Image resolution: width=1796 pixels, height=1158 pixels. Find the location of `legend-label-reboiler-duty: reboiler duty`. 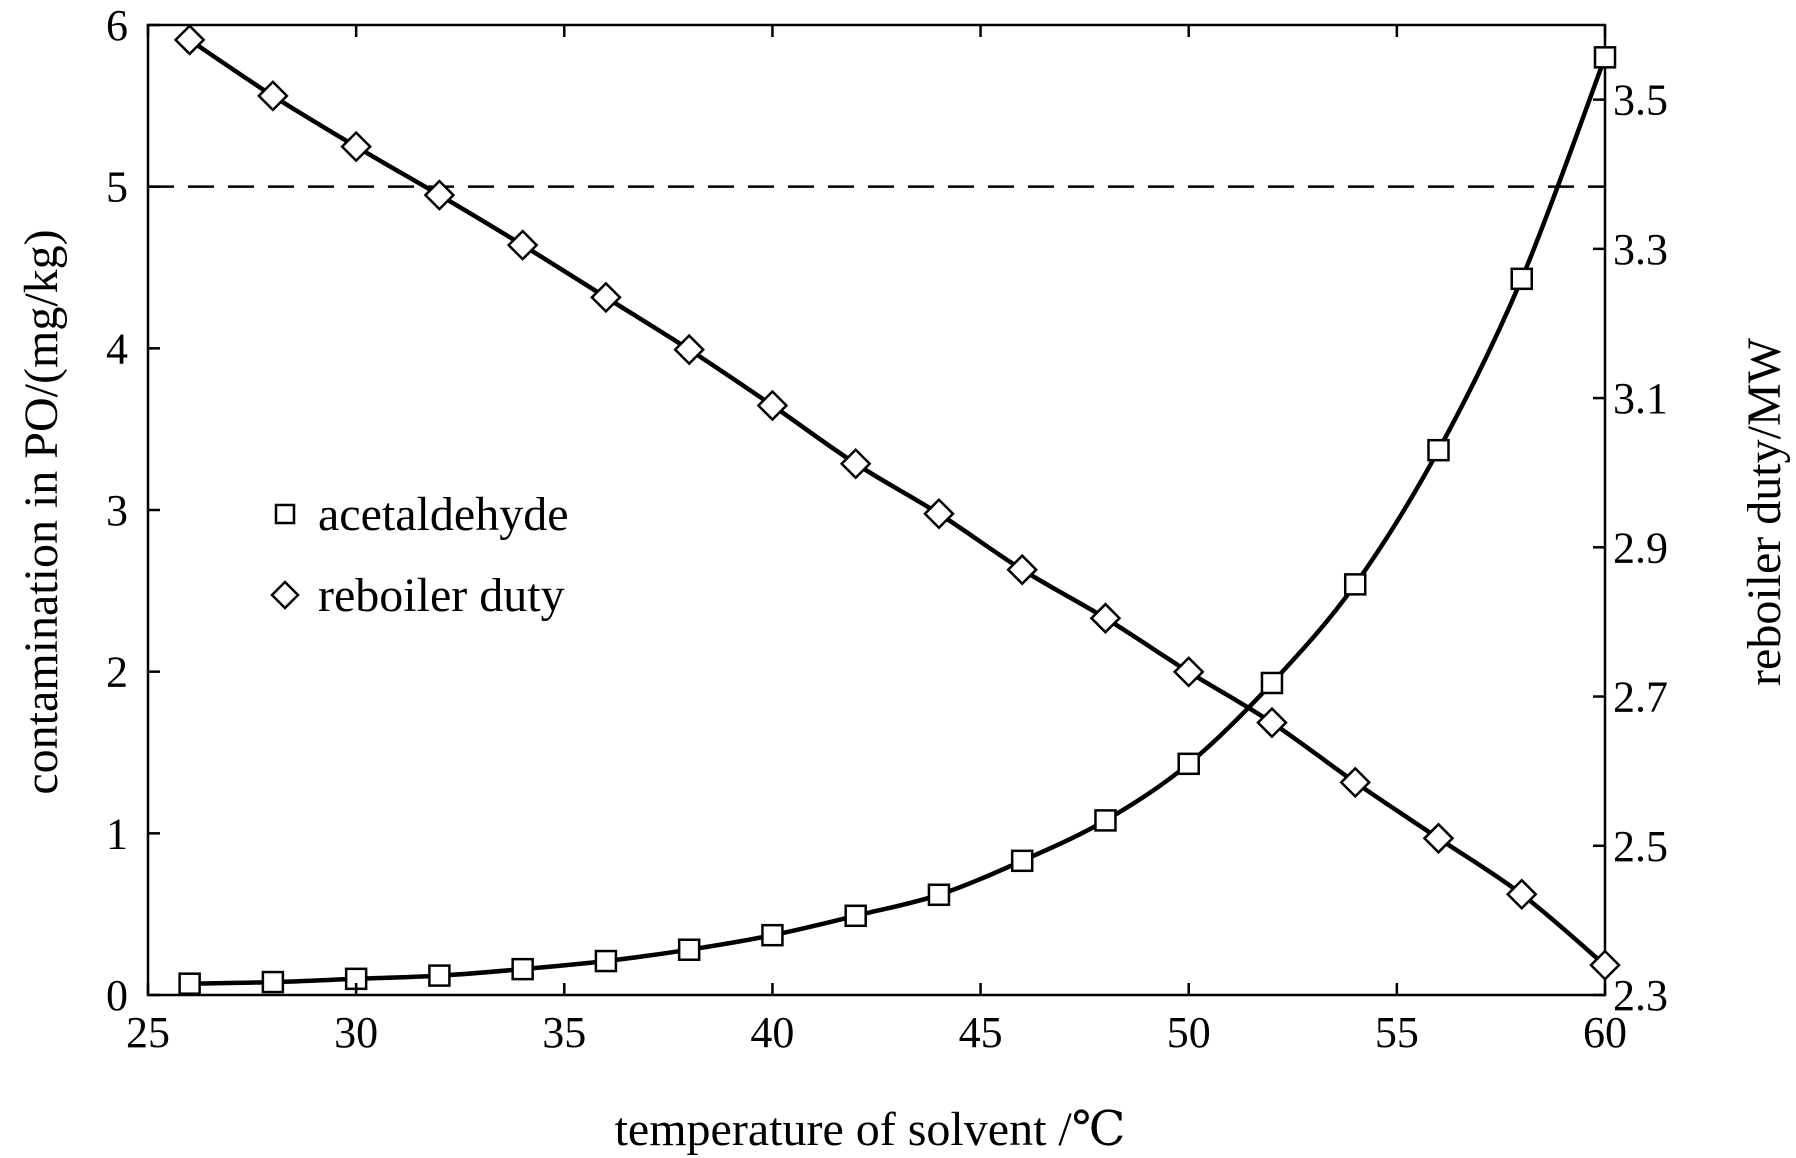

legend-label-reboiler-duty: reboiler duty is located at coordinates (441, 595).